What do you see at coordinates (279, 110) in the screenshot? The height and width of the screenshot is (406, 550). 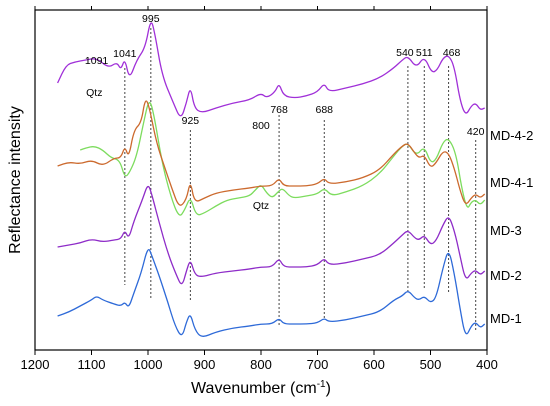 I see `peak-label-768: 768` at bounding box center [279, 110].